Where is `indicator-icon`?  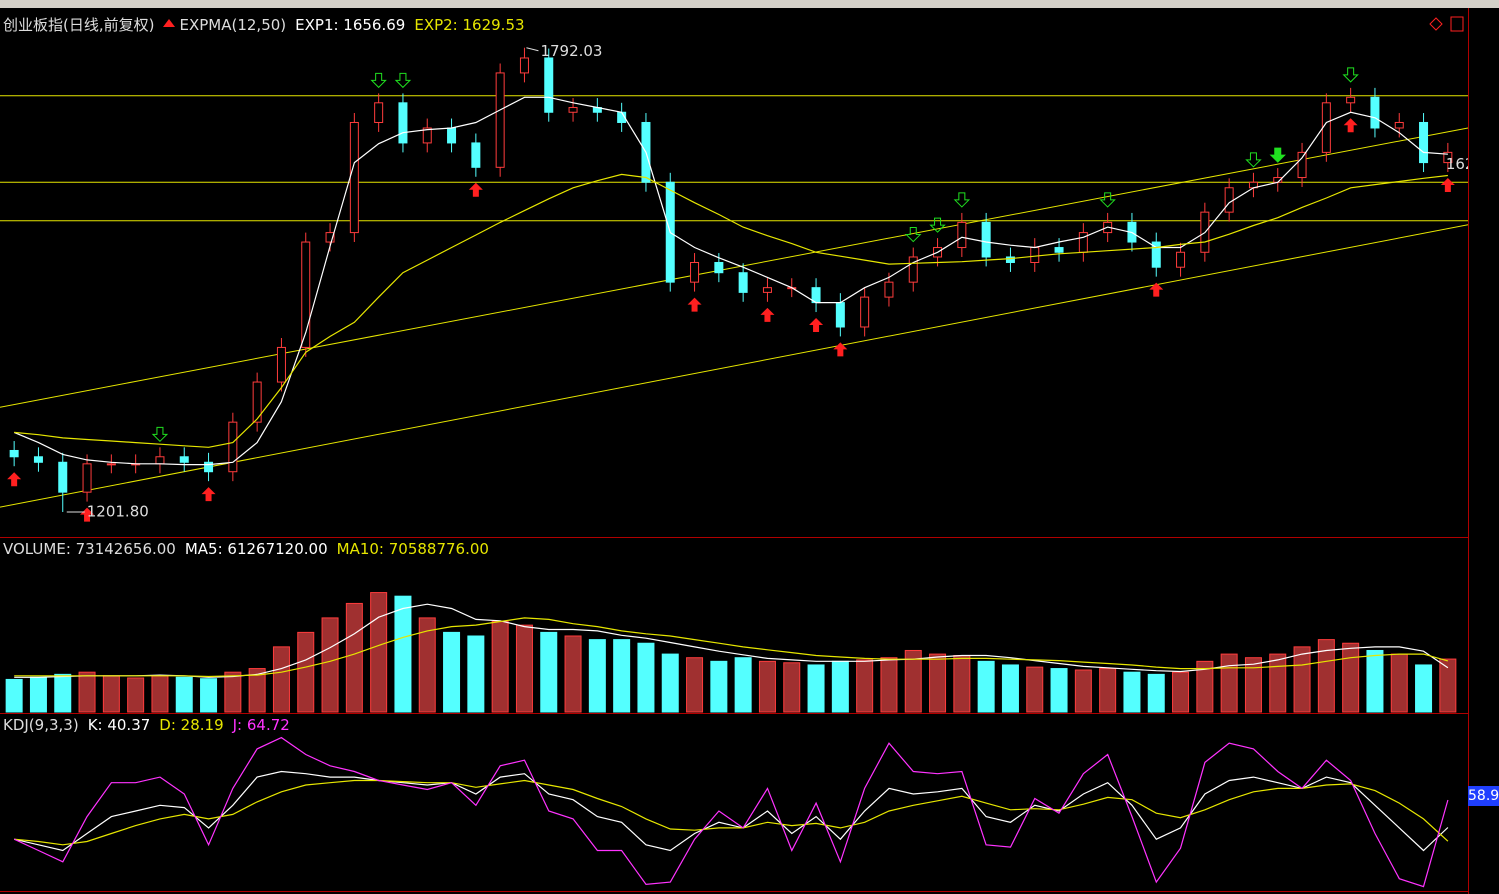
indicator-icon is located at coordinates (169, 22).